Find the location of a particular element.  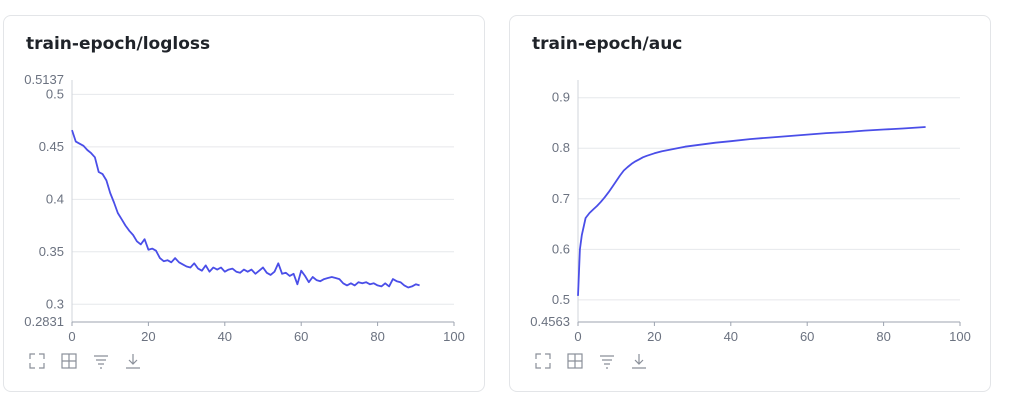

y-tick-label: 0.4 is located at coordinates (55, 198).